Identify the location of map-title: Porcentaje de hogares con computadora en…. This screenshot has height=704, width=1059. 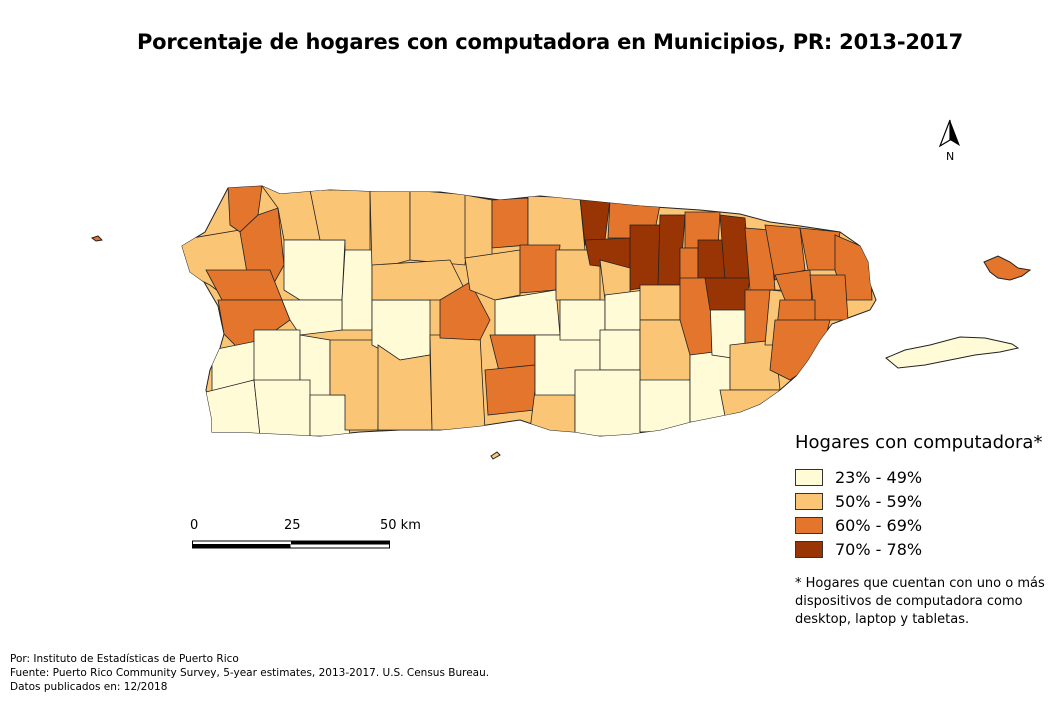
(549, 42).